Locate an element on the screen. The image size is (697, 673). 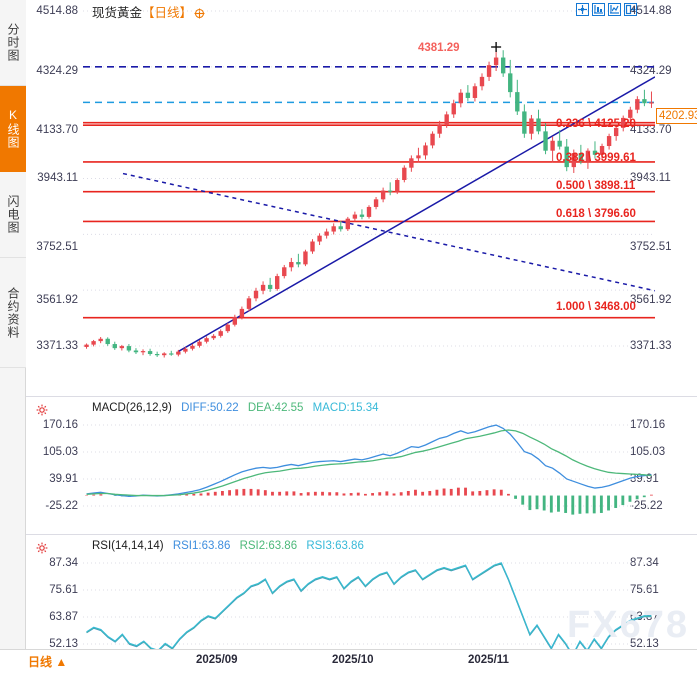
export-icon is located at coordinates (630, 9).